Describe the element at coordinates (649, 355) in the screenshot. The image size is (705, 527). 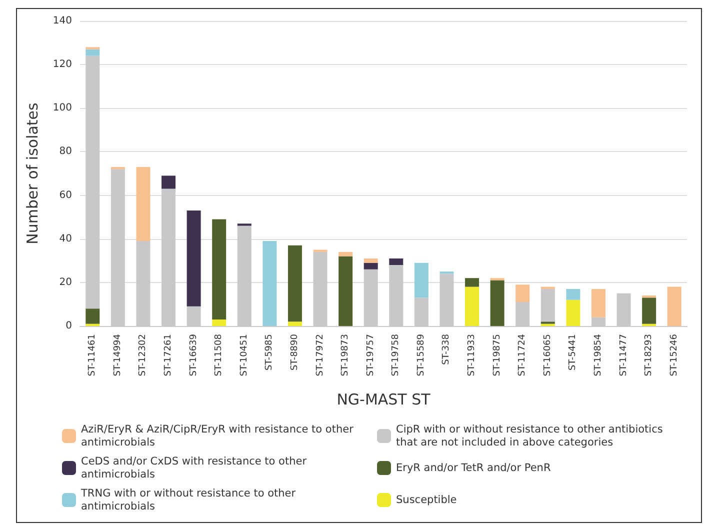
I see `x-tick-label: ST-18293` at that location.